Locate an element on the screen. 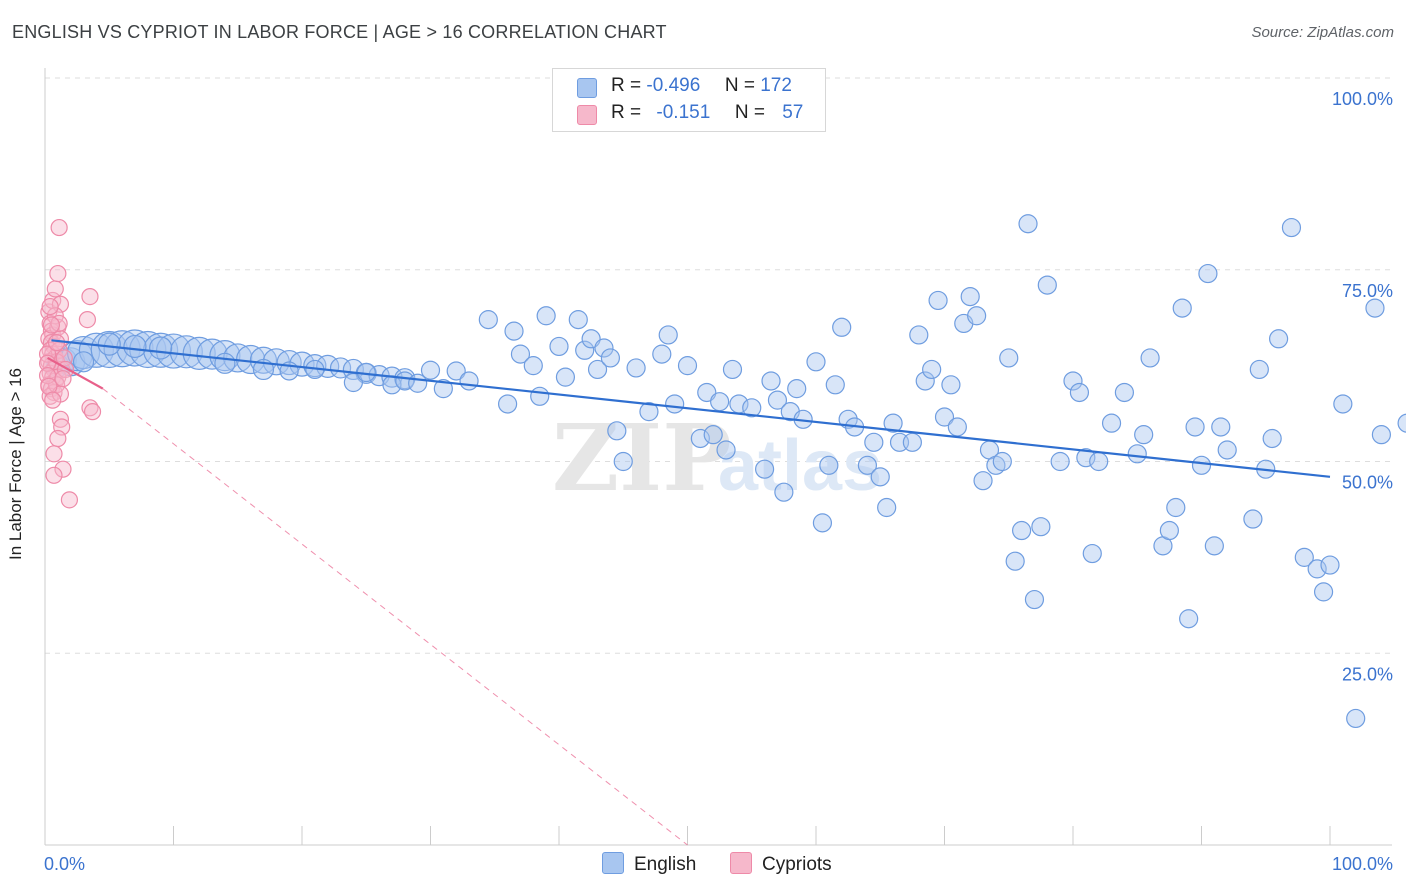  watermark-atlas: atlas is located at coordinates (800, 466).